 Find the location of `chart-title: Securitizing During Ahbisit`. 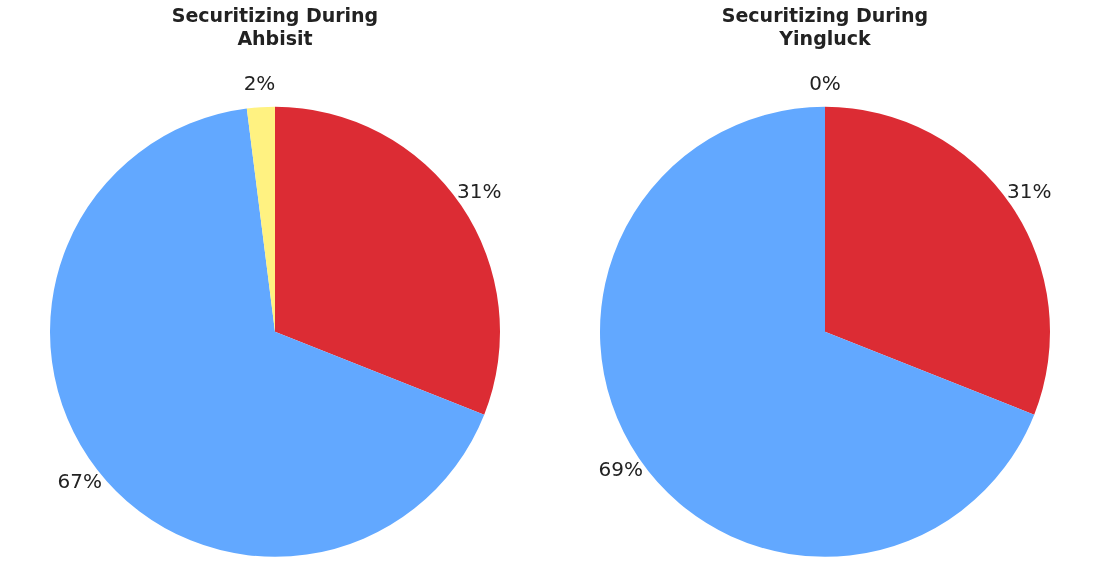

chart-title: Securitizing During Ahbisit is located at coordinates (275, 27).